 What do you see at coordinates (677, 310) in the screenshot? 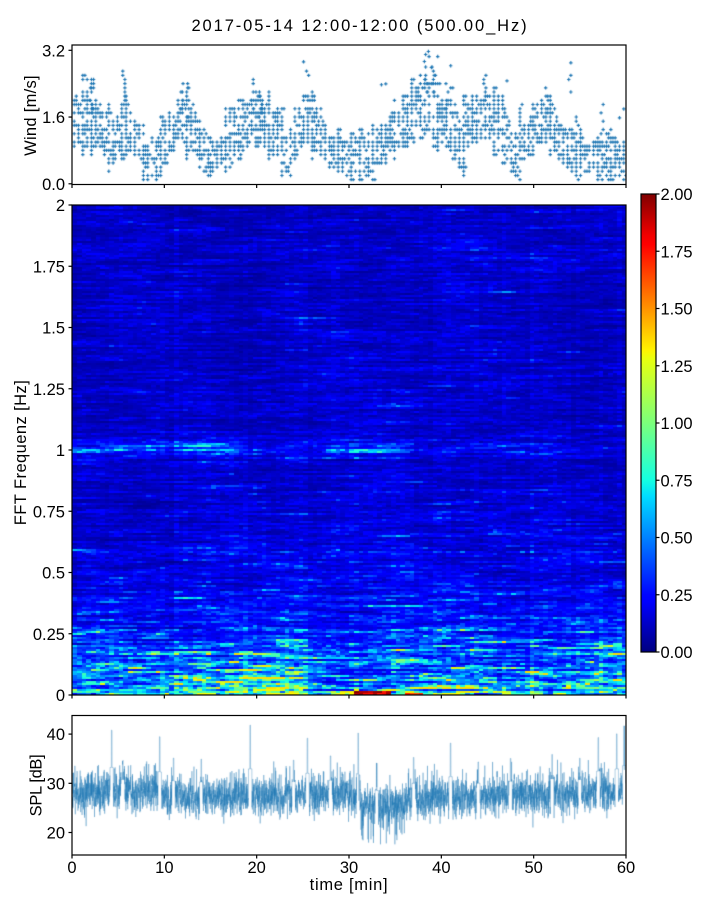
I see `svg-text: 1.50` at bounding box center [677, 310].